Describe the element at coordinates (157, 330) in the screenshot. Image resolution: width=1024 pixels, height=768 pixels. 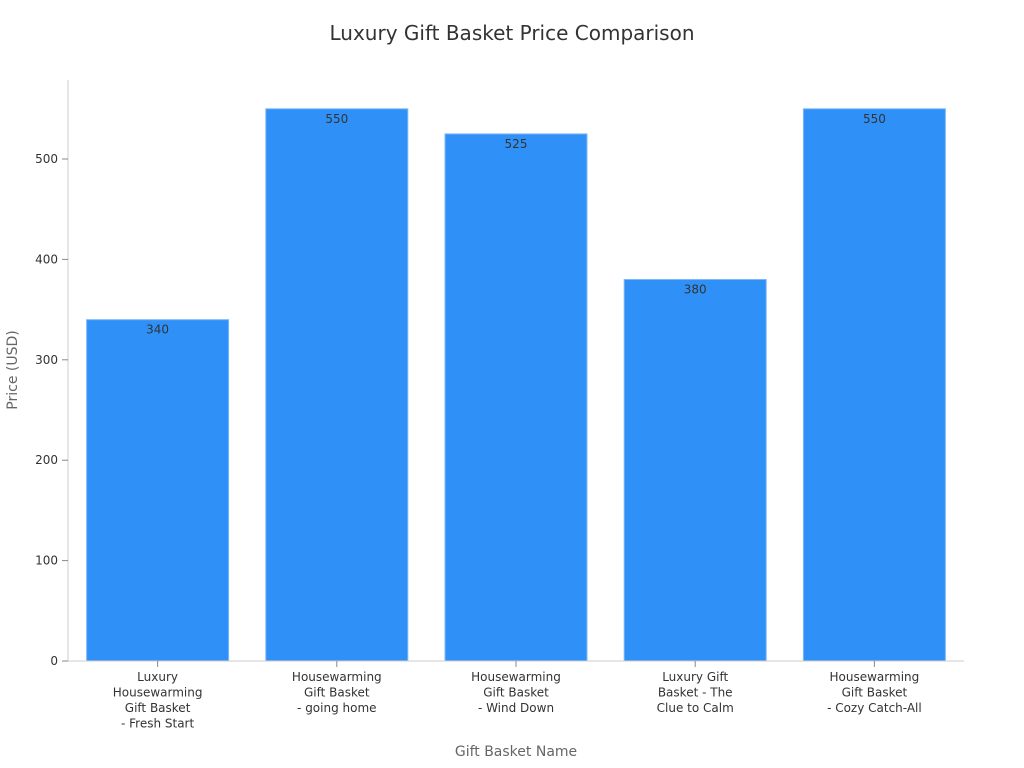
I see `bar-value-label: 340` at that location.